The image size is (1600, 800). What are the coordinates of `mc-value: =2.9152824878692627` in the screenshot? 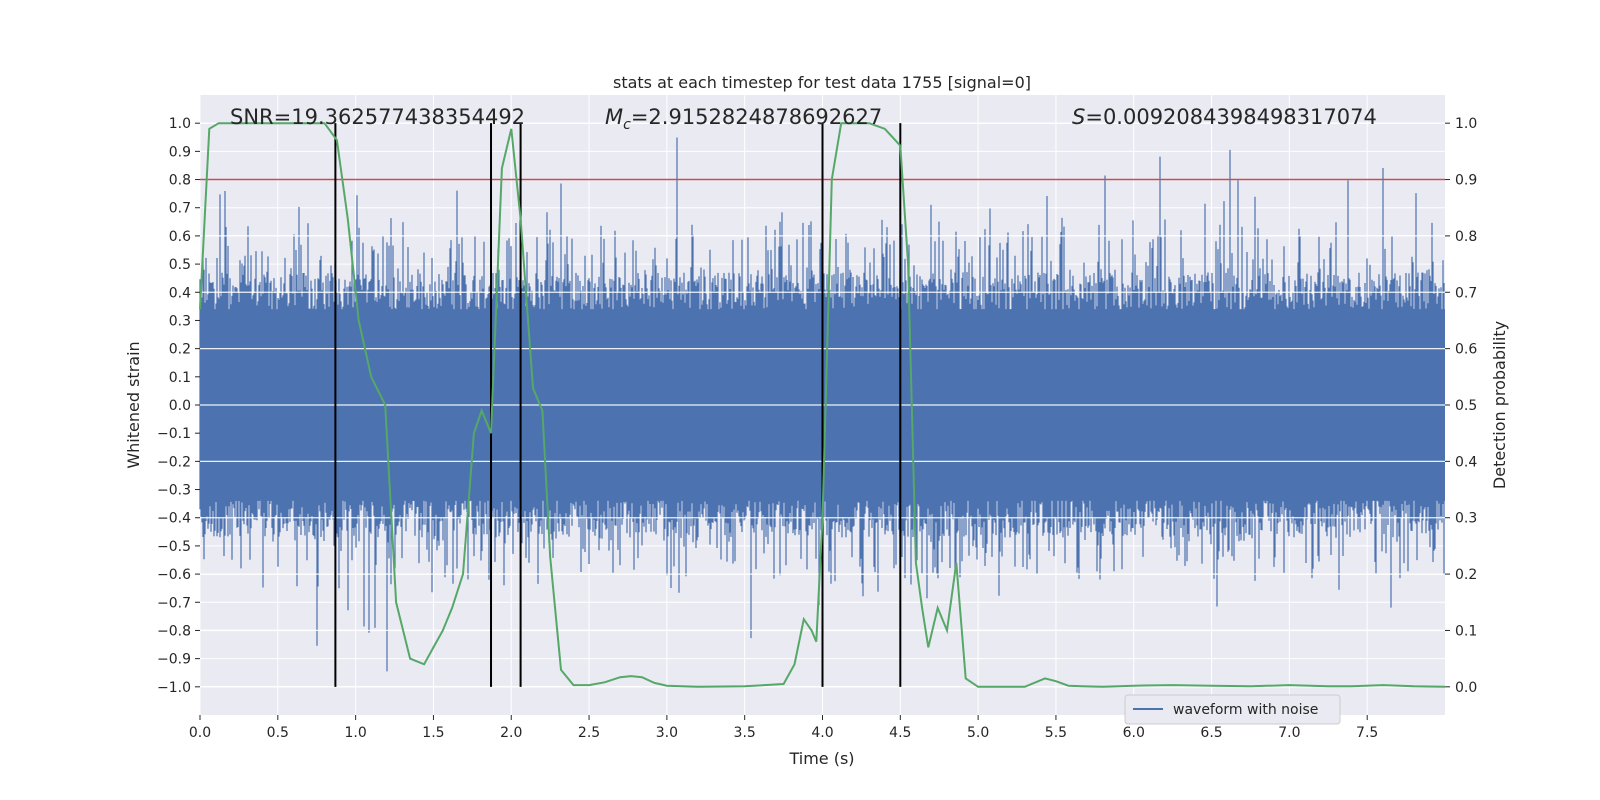 It's located at (756, 117).